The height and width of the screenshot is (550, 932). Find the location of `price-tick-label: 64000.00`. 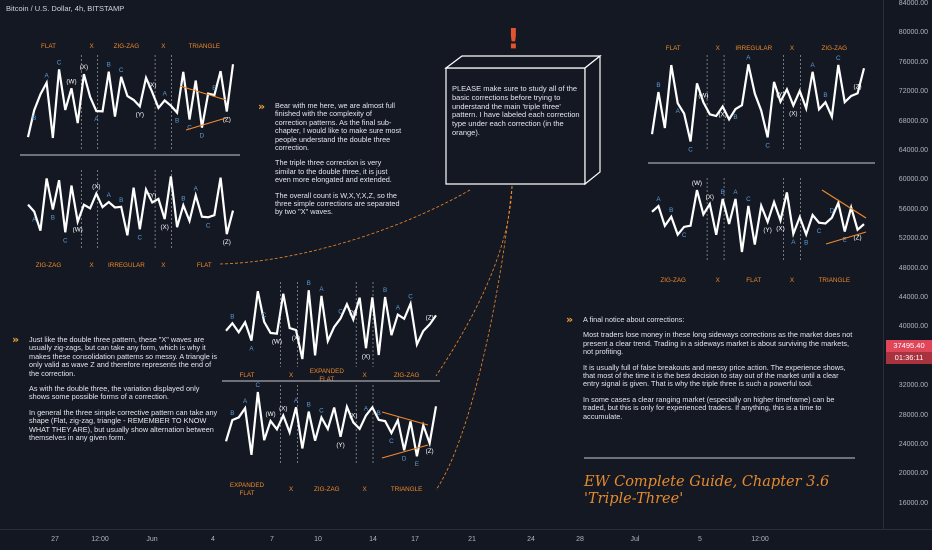

price-tick-label: 64000.00 is located at coordinates (913, 150).